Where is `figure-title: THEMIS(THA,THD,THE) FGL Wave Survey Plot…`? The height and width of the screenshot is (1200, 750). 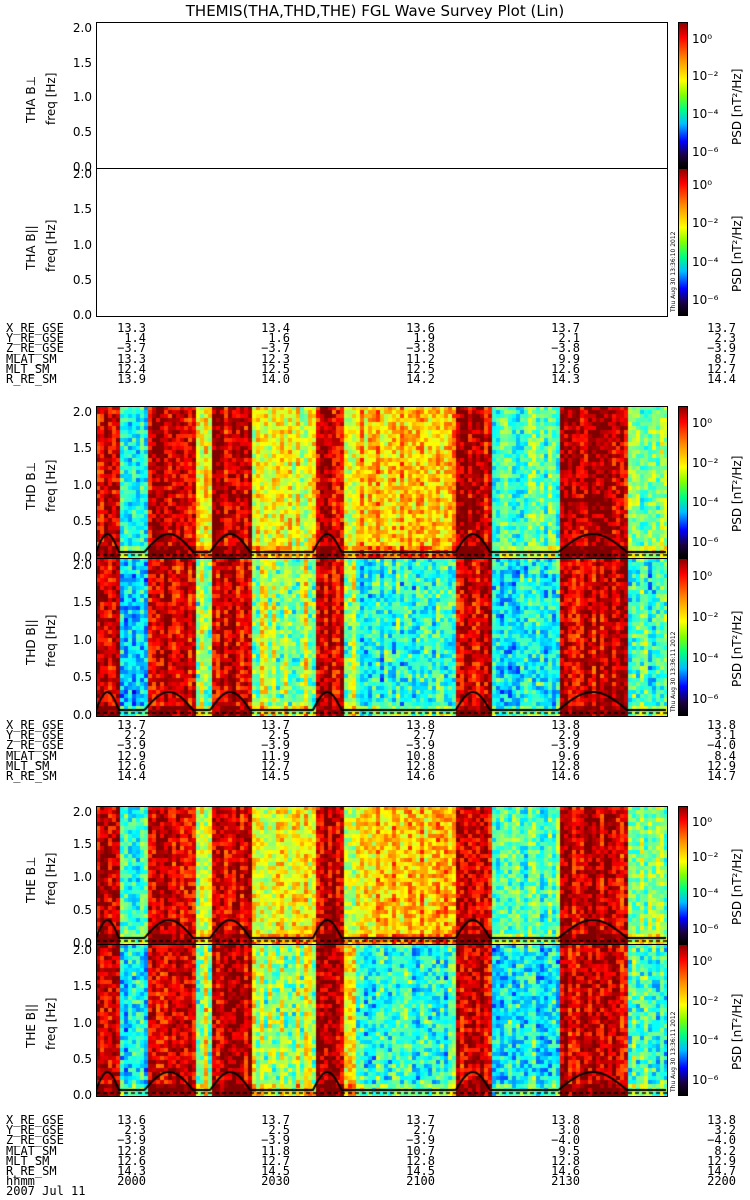
figure-title: THEMIS(THA,THD,THE) FGL Wave Survey Plot… is located at coordinates (375, 11).